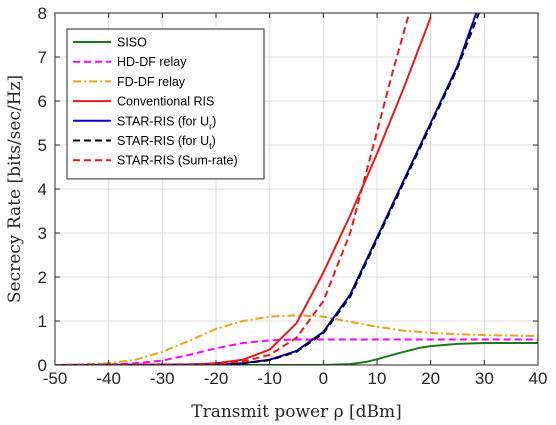 This screenshot has width=556, height=425. What do you see at coordinates (162, 378) in the screenshot?
I see `x-tick-label: -30` at bounding box center [162, 378].